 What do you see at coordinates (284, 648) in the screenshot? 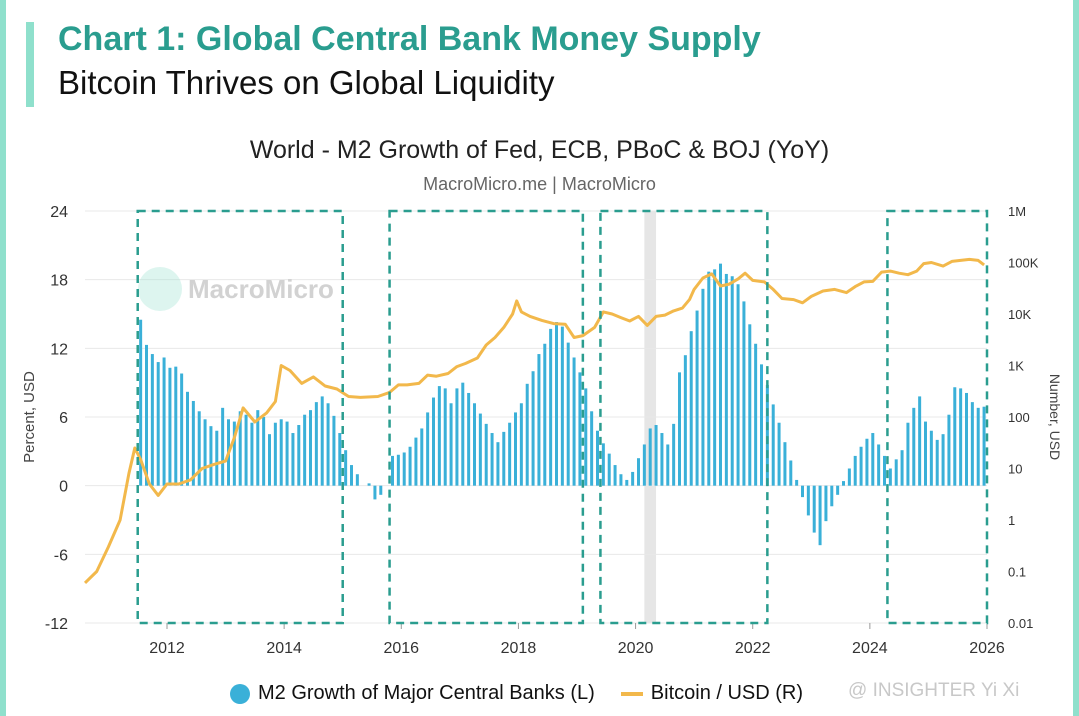
I see `x-tick-label: 2014` at bounding box center [284, 648].